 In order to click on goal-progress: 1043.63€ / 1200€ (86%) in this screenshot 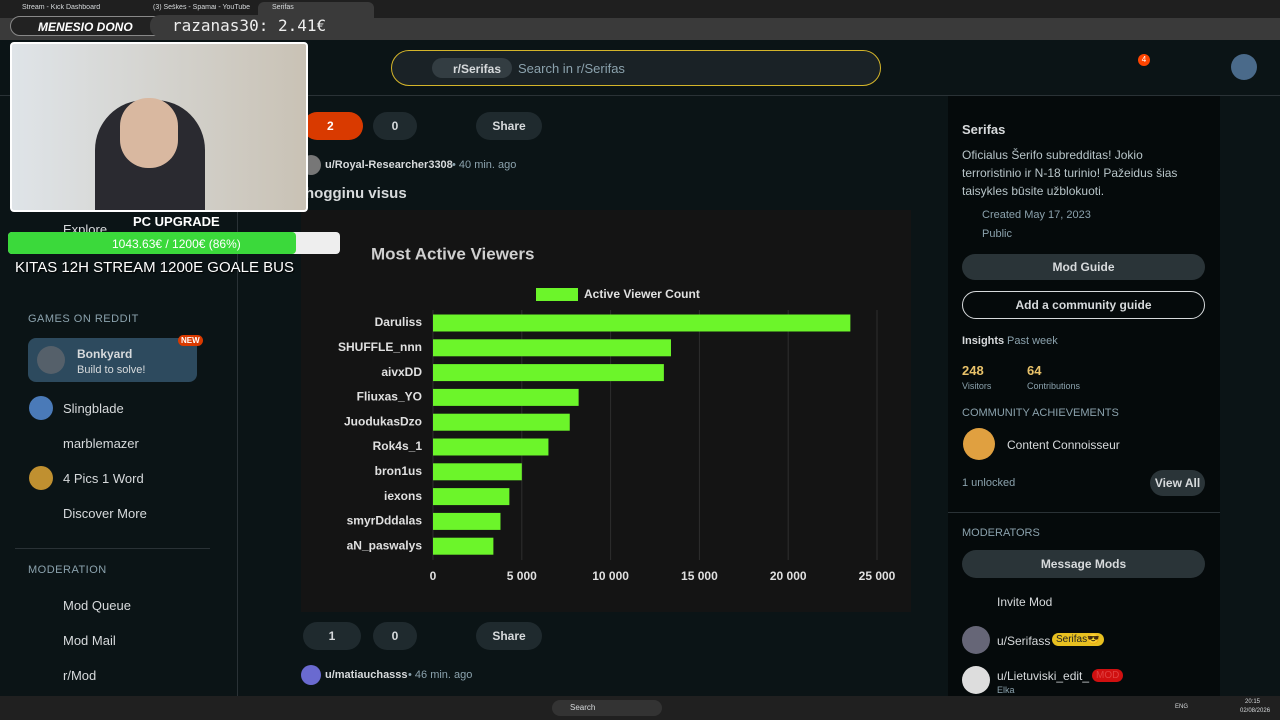, I will do `click(176, 244)`.